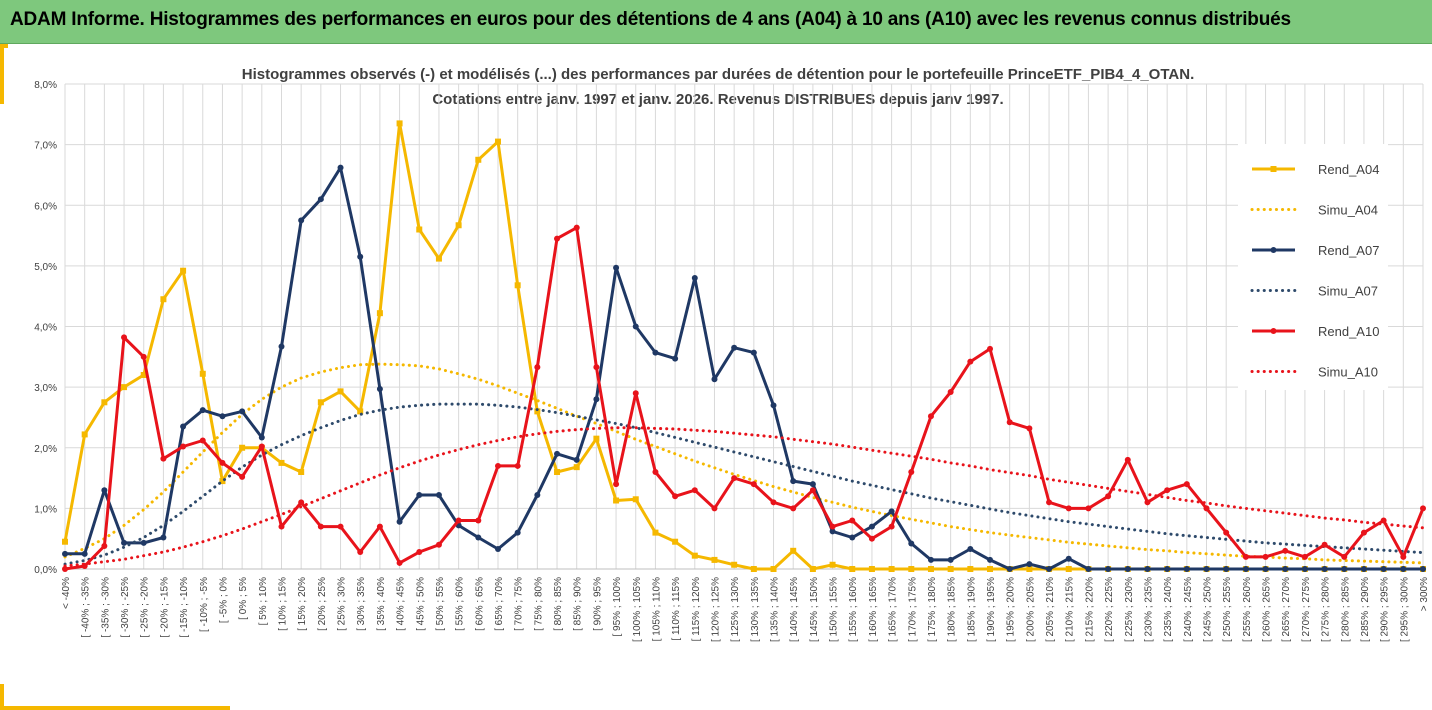 The image size is (1432, 710). I want to click on x-tick-label: [ 135% ; 140%, so click(775, 609).